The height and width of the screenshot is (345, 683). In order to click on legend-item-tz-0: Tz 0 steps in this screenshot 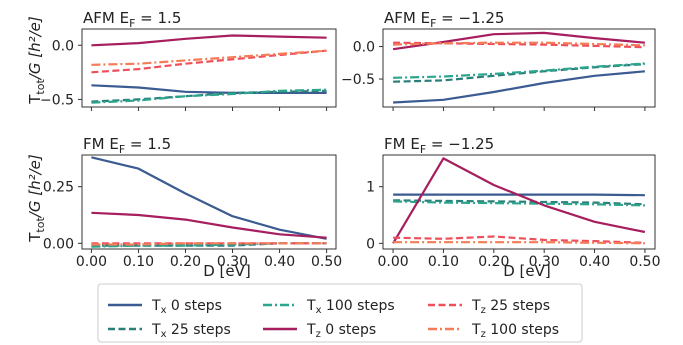, I will do `click(319, 331)`.